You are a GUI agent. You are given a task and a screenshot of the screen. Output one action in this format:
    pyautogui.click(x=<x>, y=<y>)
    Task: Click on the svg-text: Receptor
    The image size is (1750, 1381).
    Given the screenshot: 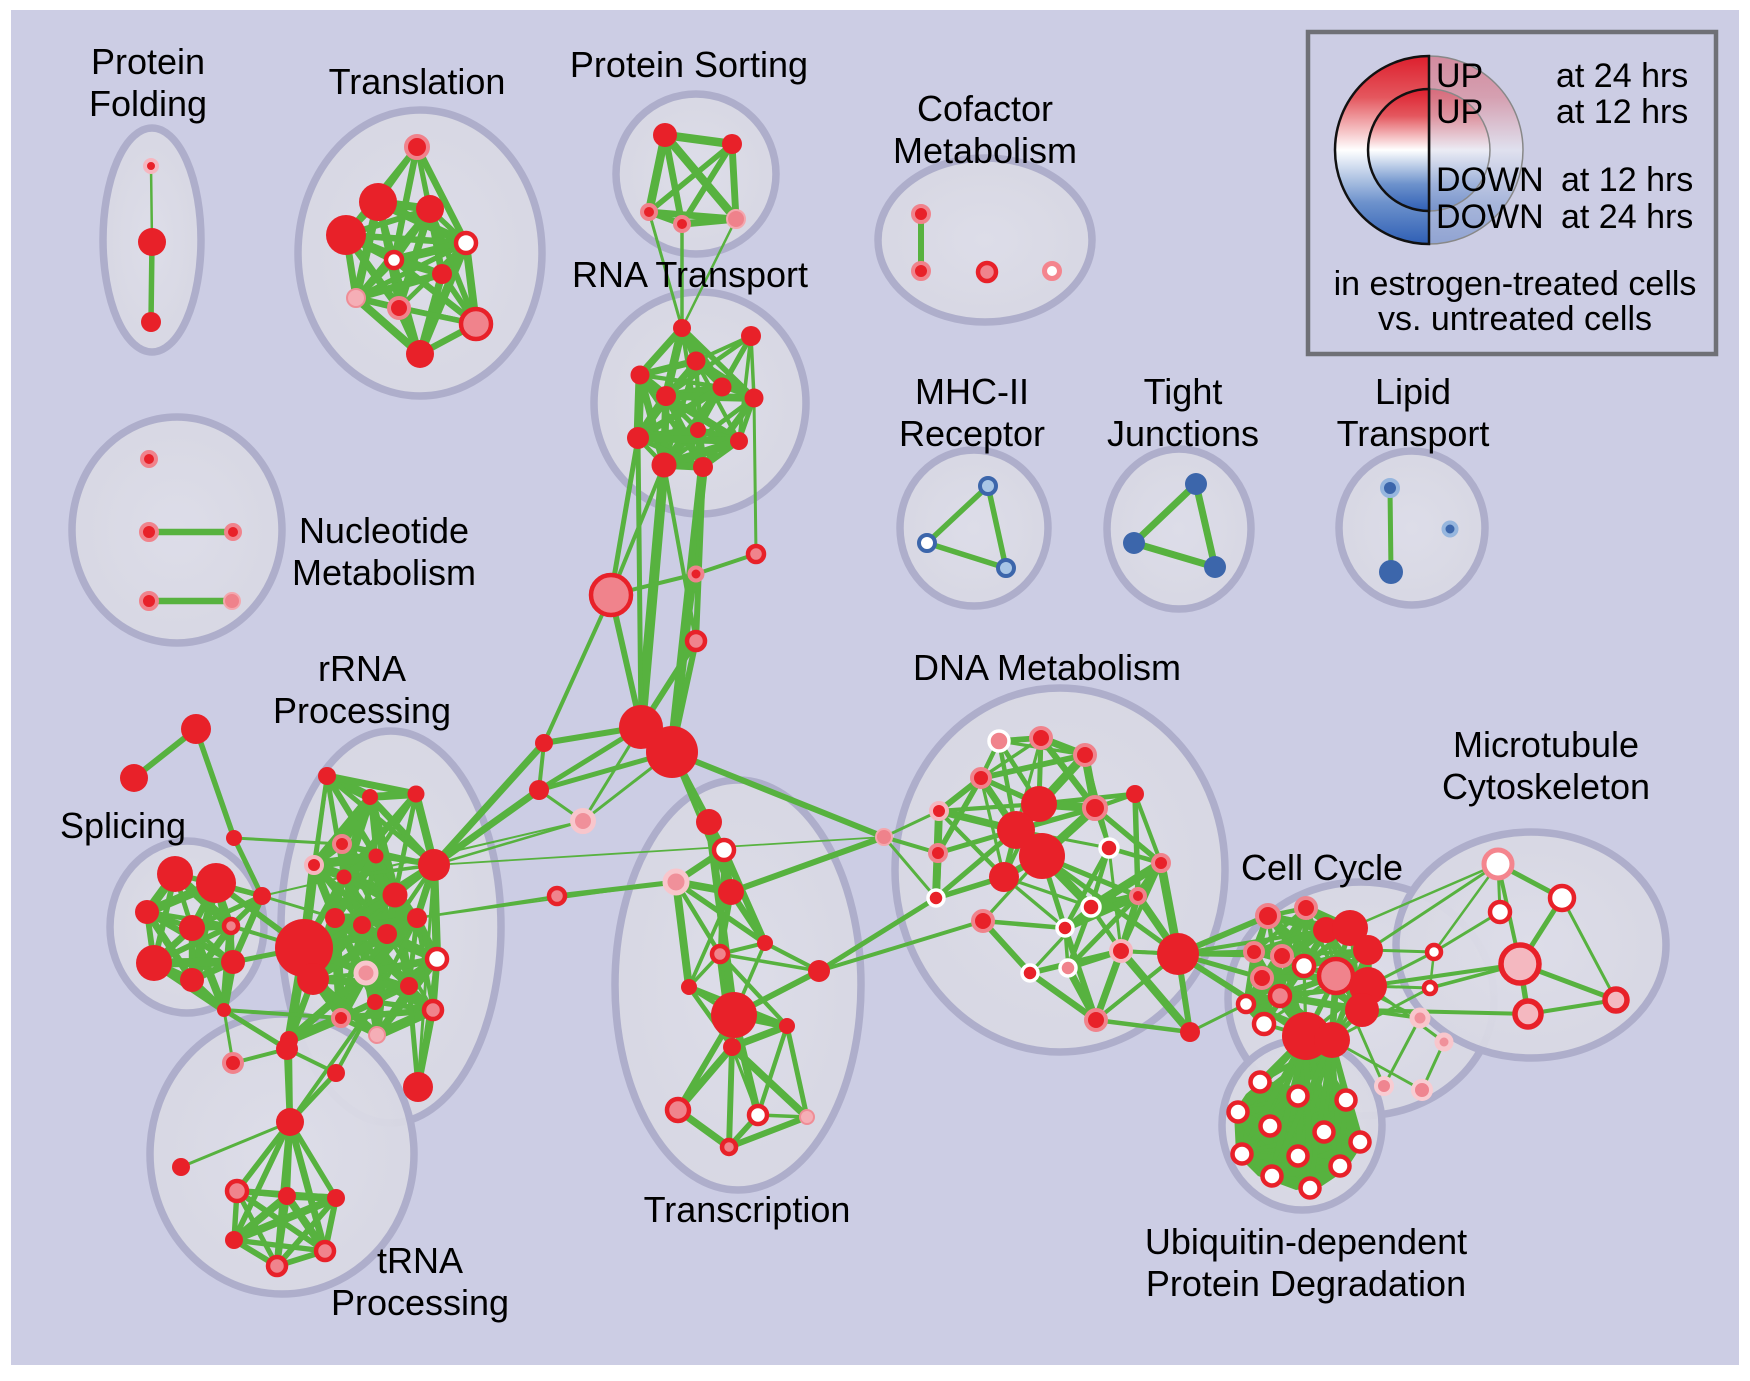 What is the action you would take?
    pyautogui.click(x=972, y=433)
    